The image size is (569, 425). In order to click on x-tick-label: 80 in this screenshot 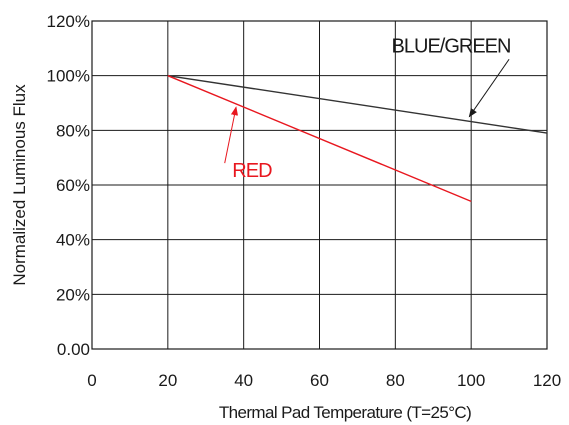, I will do `click(395, 380)`.